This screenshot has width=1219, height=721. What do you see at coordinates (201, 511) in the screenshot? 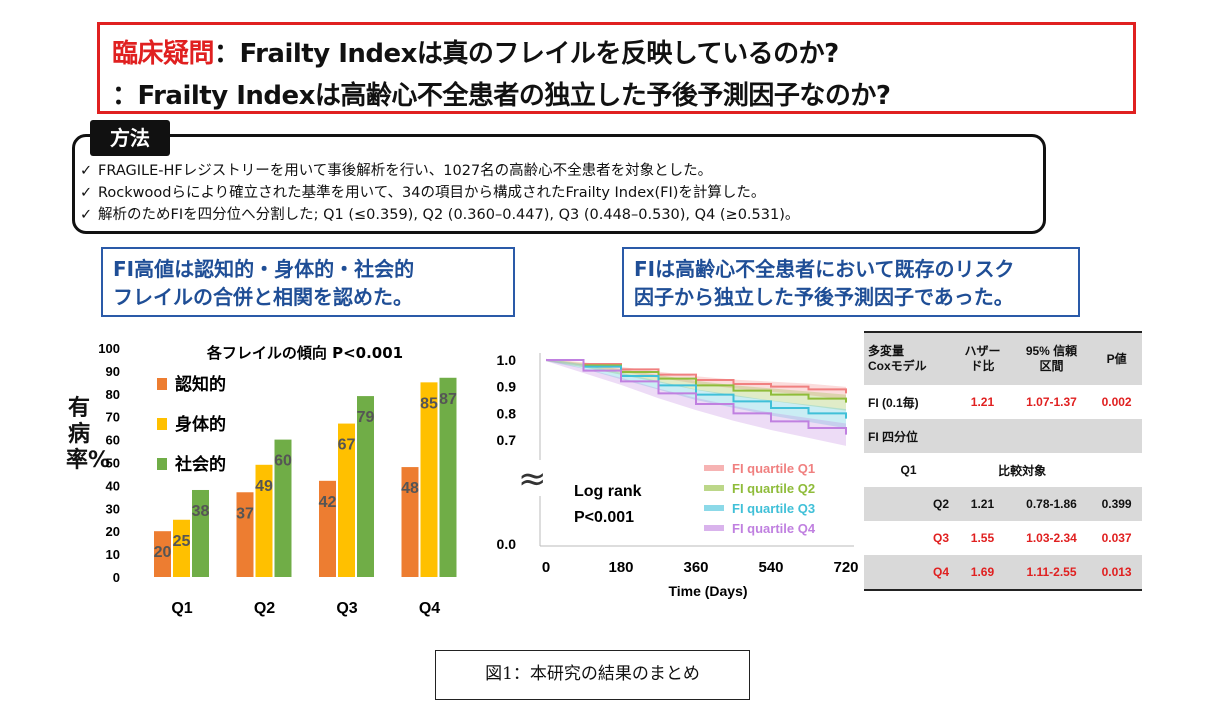
I see `bar-value-label: 38` at bounding box center [201, 511].